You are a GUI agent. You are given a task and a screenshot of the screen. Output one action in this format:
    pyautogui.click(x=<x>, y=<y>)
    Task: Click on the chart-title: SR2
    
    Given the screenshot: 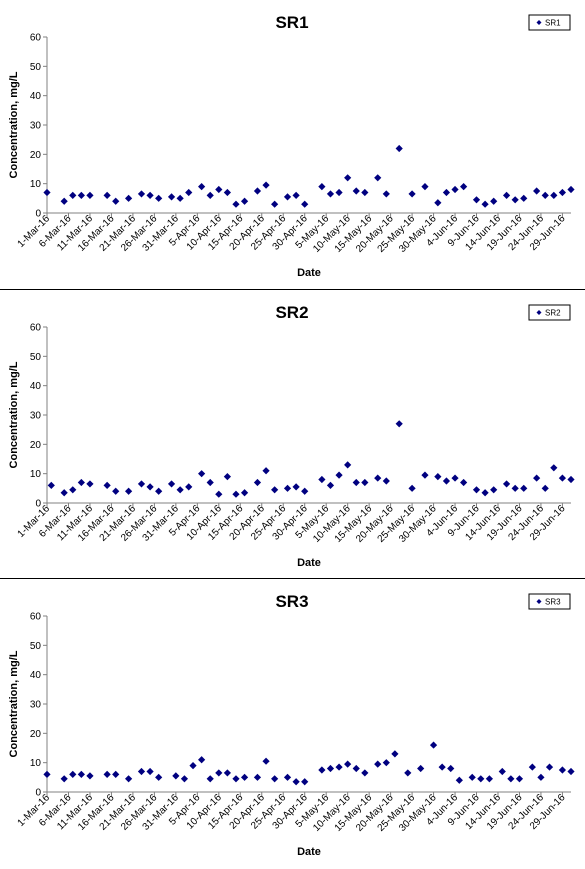 What is the action you would take?
    pyautogui.click(x=291, y=312)
    